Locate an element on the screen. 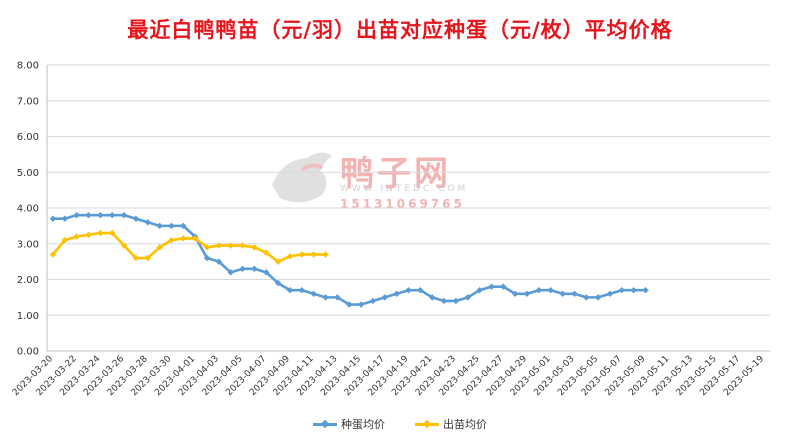 The height and width of the screenshot is (444, 800). y-tick-label: 7.00 is located at coordinates (28, 101).